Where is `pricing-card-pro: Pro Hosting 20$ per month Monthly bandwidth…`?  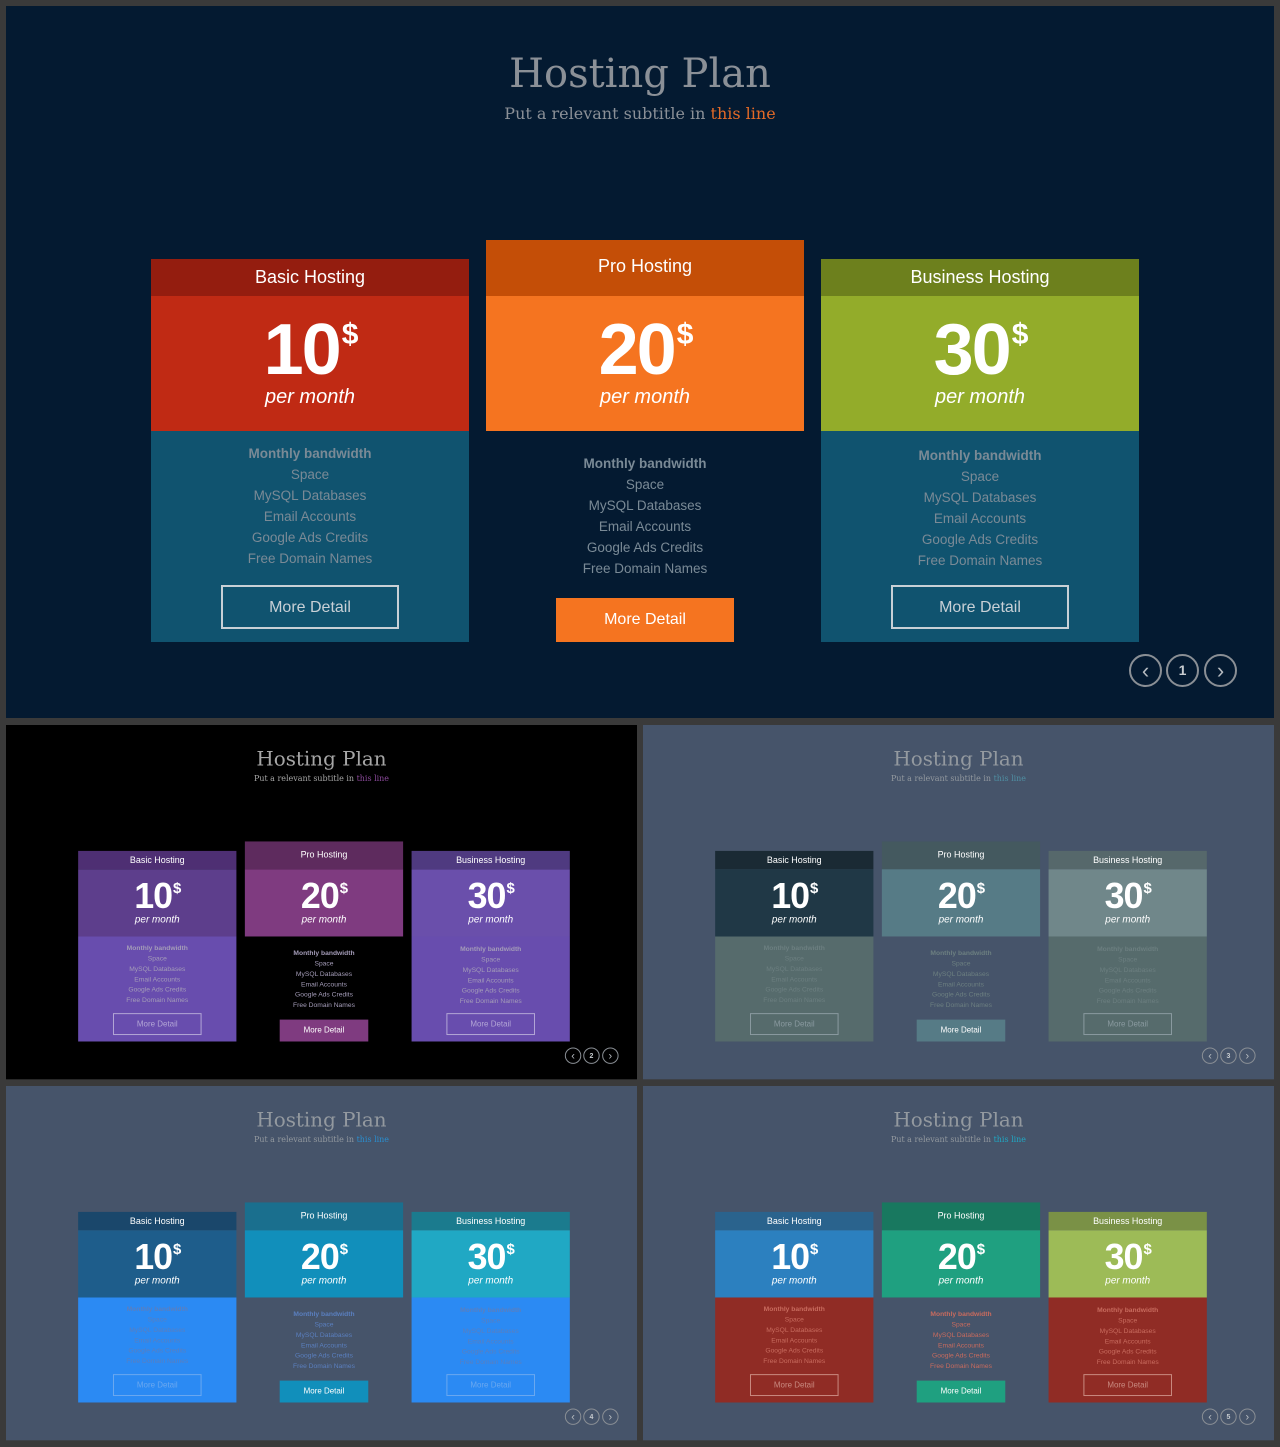 pricing-card-pro: Pro Hosting 20$ per month Monthly bandwidth… is located at coordinates (324, 941).